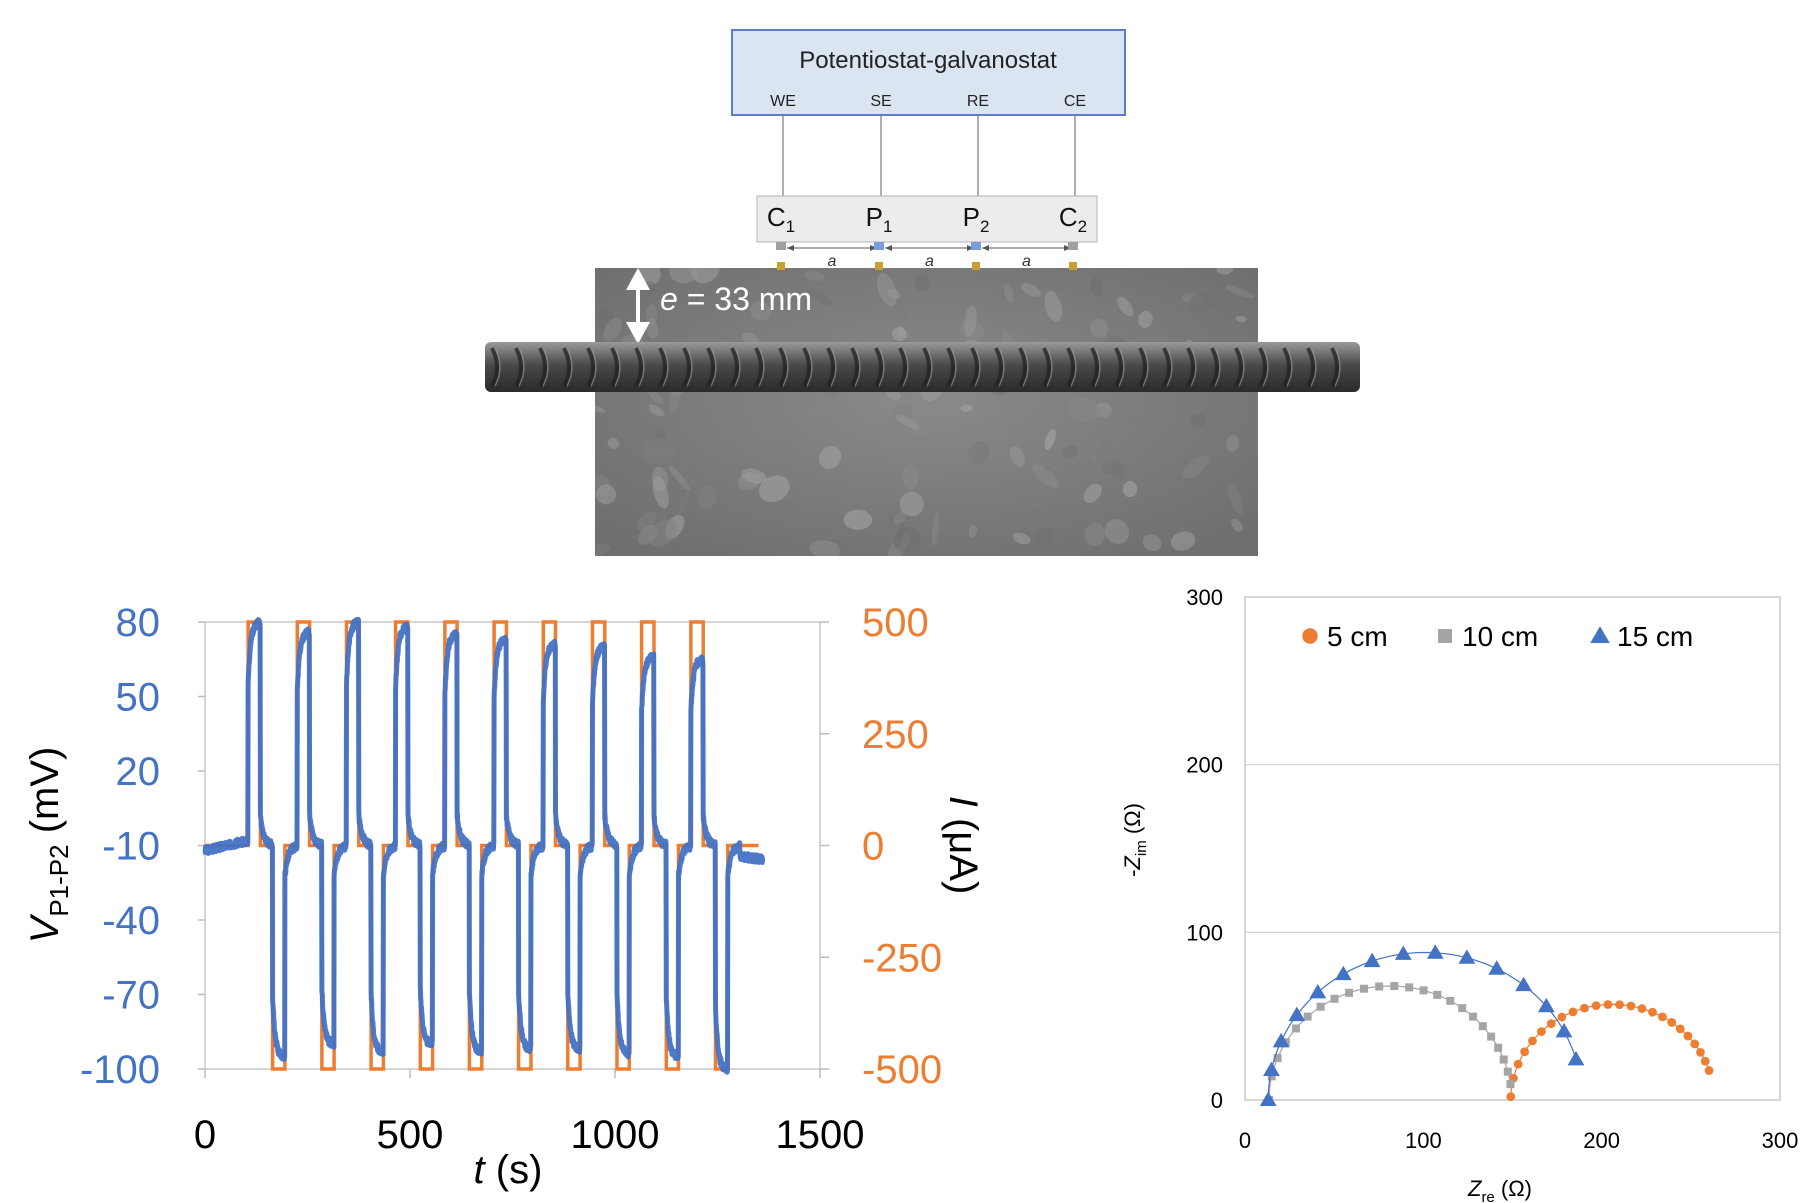  What do you see at coordinates (927, 219) in the screenshot?
I see `electrode-labels: C1 P1 P2 C2` at bounding box center [927, 219].